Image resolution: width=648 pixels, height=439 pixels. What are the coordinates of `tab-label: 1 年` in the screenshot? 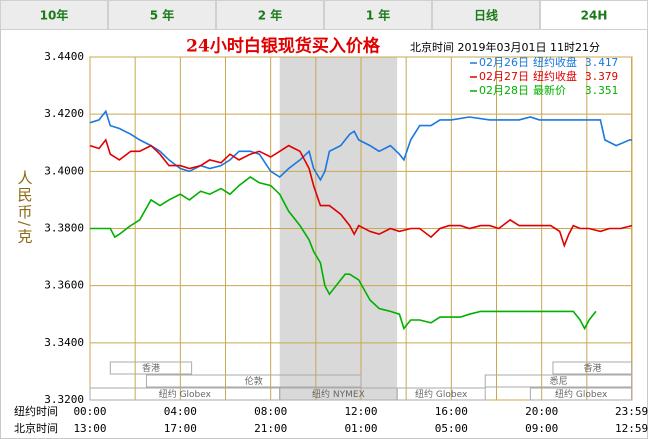 It's located at (378, 15).